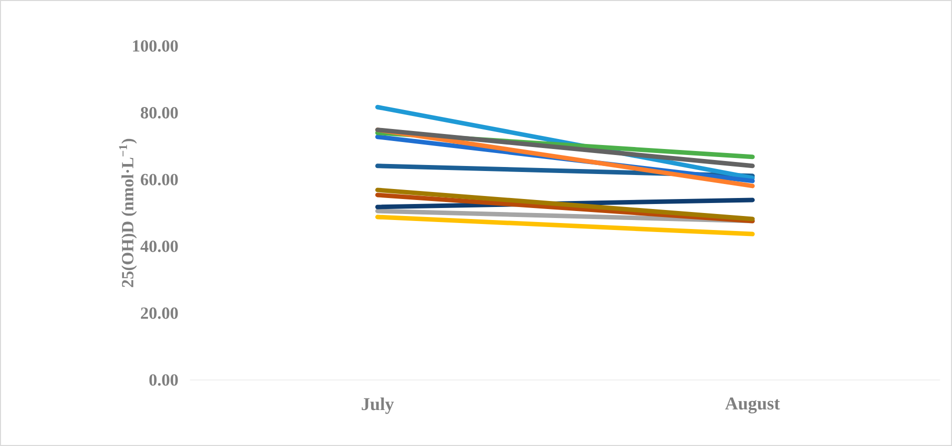 The width and height of the screenshot is (952, 446). Describe the element at coordinates (159, 246) in the screenshot. I see `y-tick-label: 40.00` at that location.